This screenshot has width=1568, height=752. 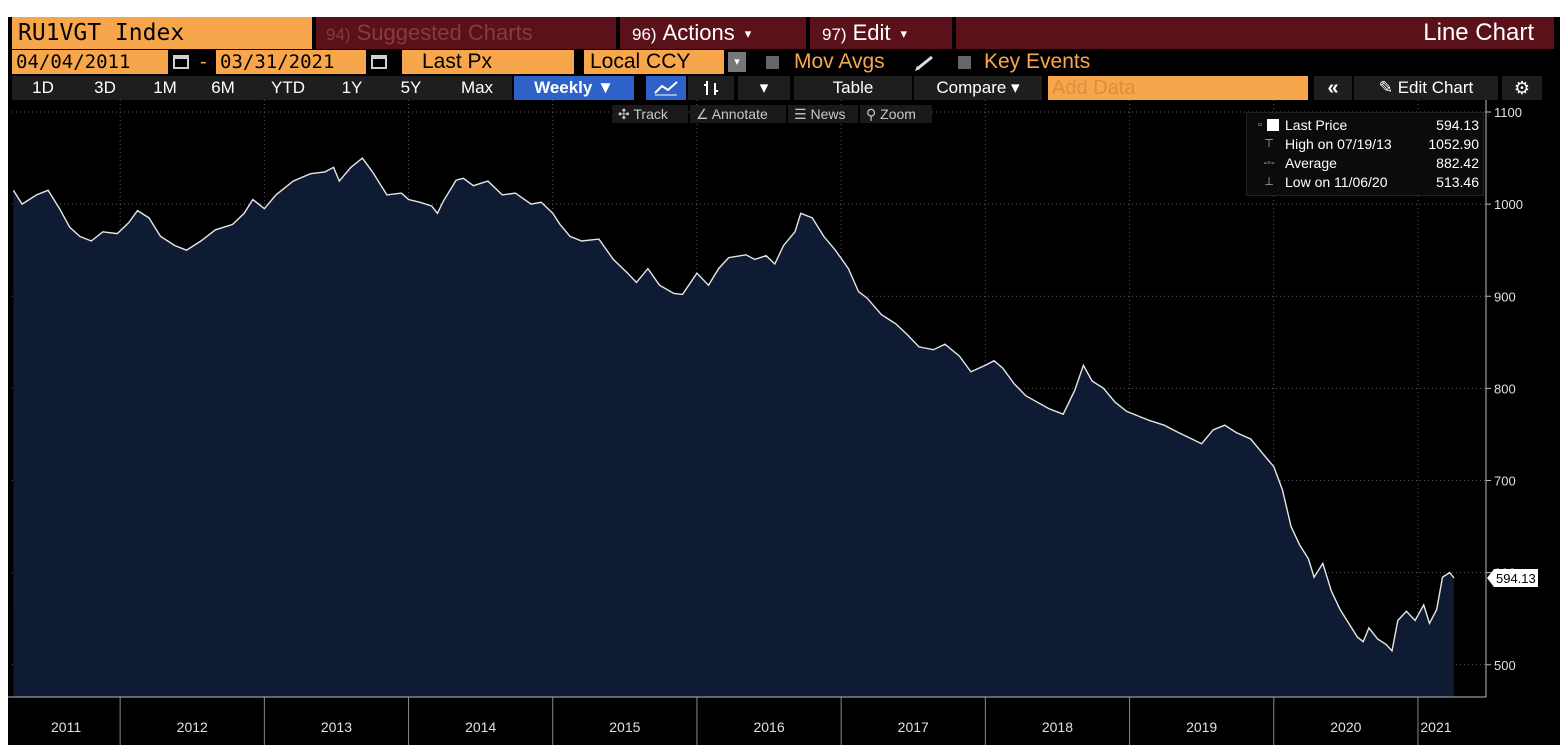 I want to click on legend-bracket-icon: ▫, so click(x=1260, y=125).